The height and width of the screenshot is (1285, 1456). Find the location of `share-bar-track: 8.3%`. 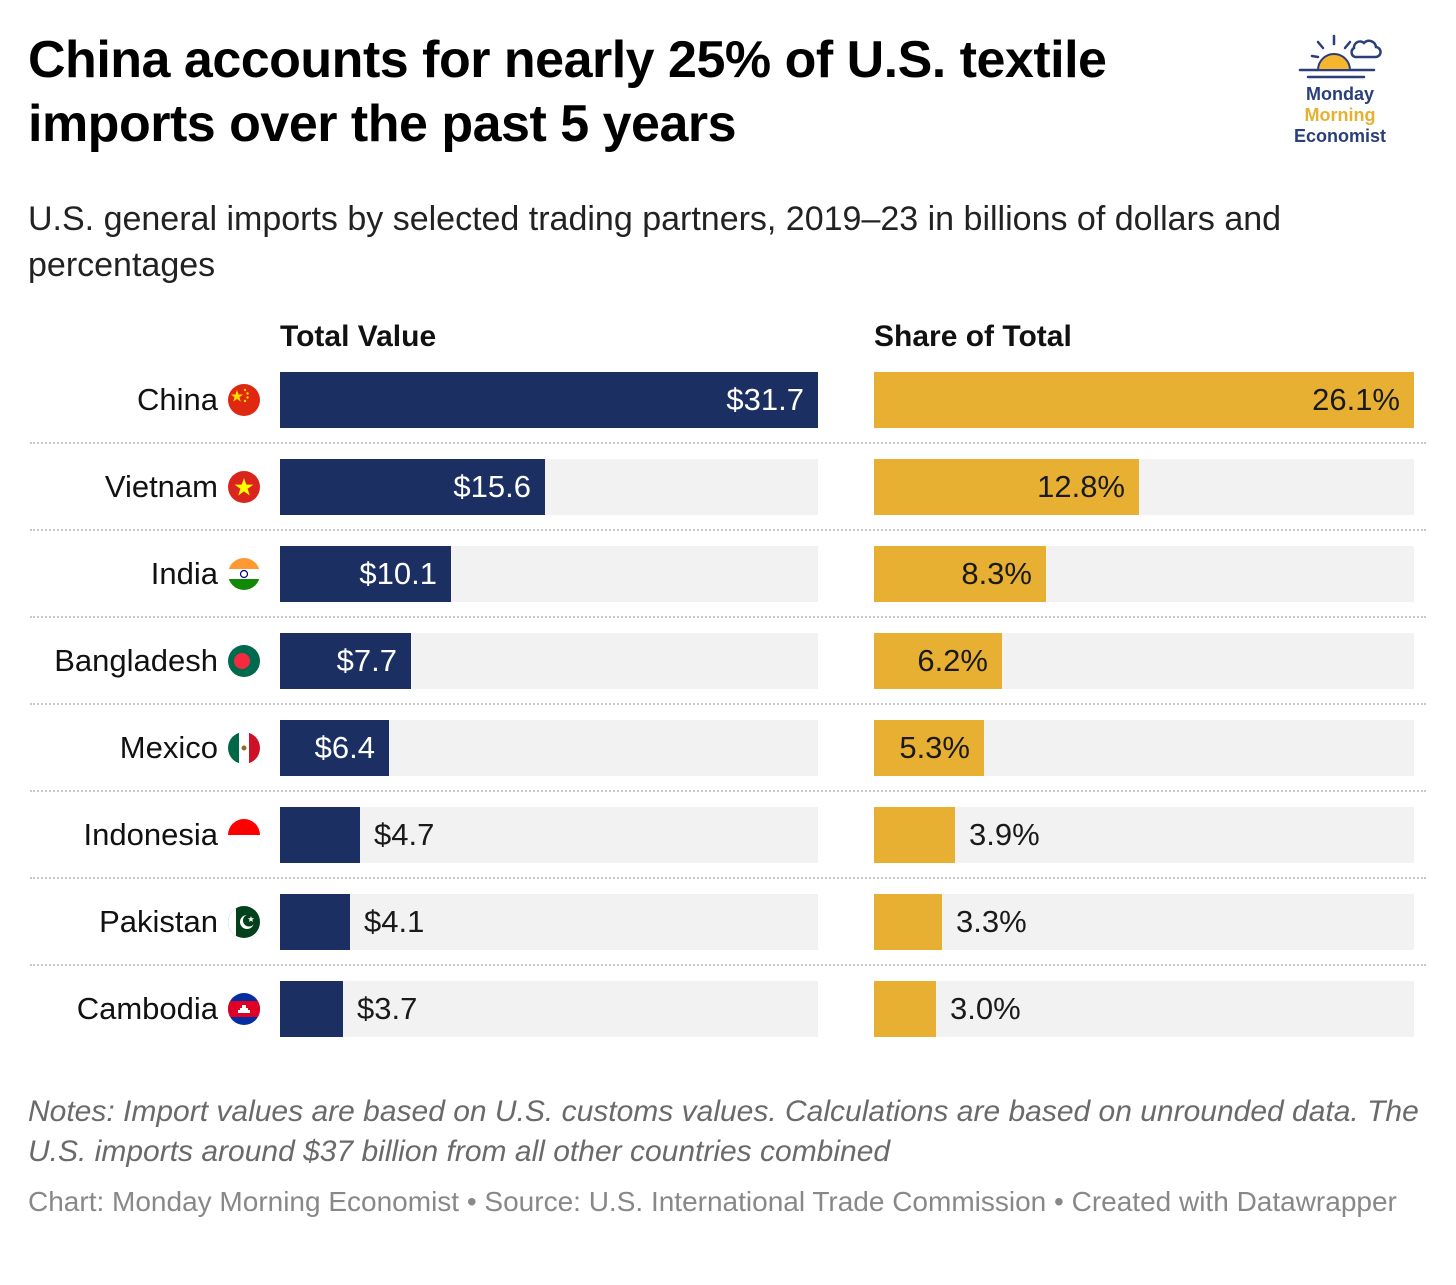

share-bar-track: 8.3% is located at coordinates (1144, 574).